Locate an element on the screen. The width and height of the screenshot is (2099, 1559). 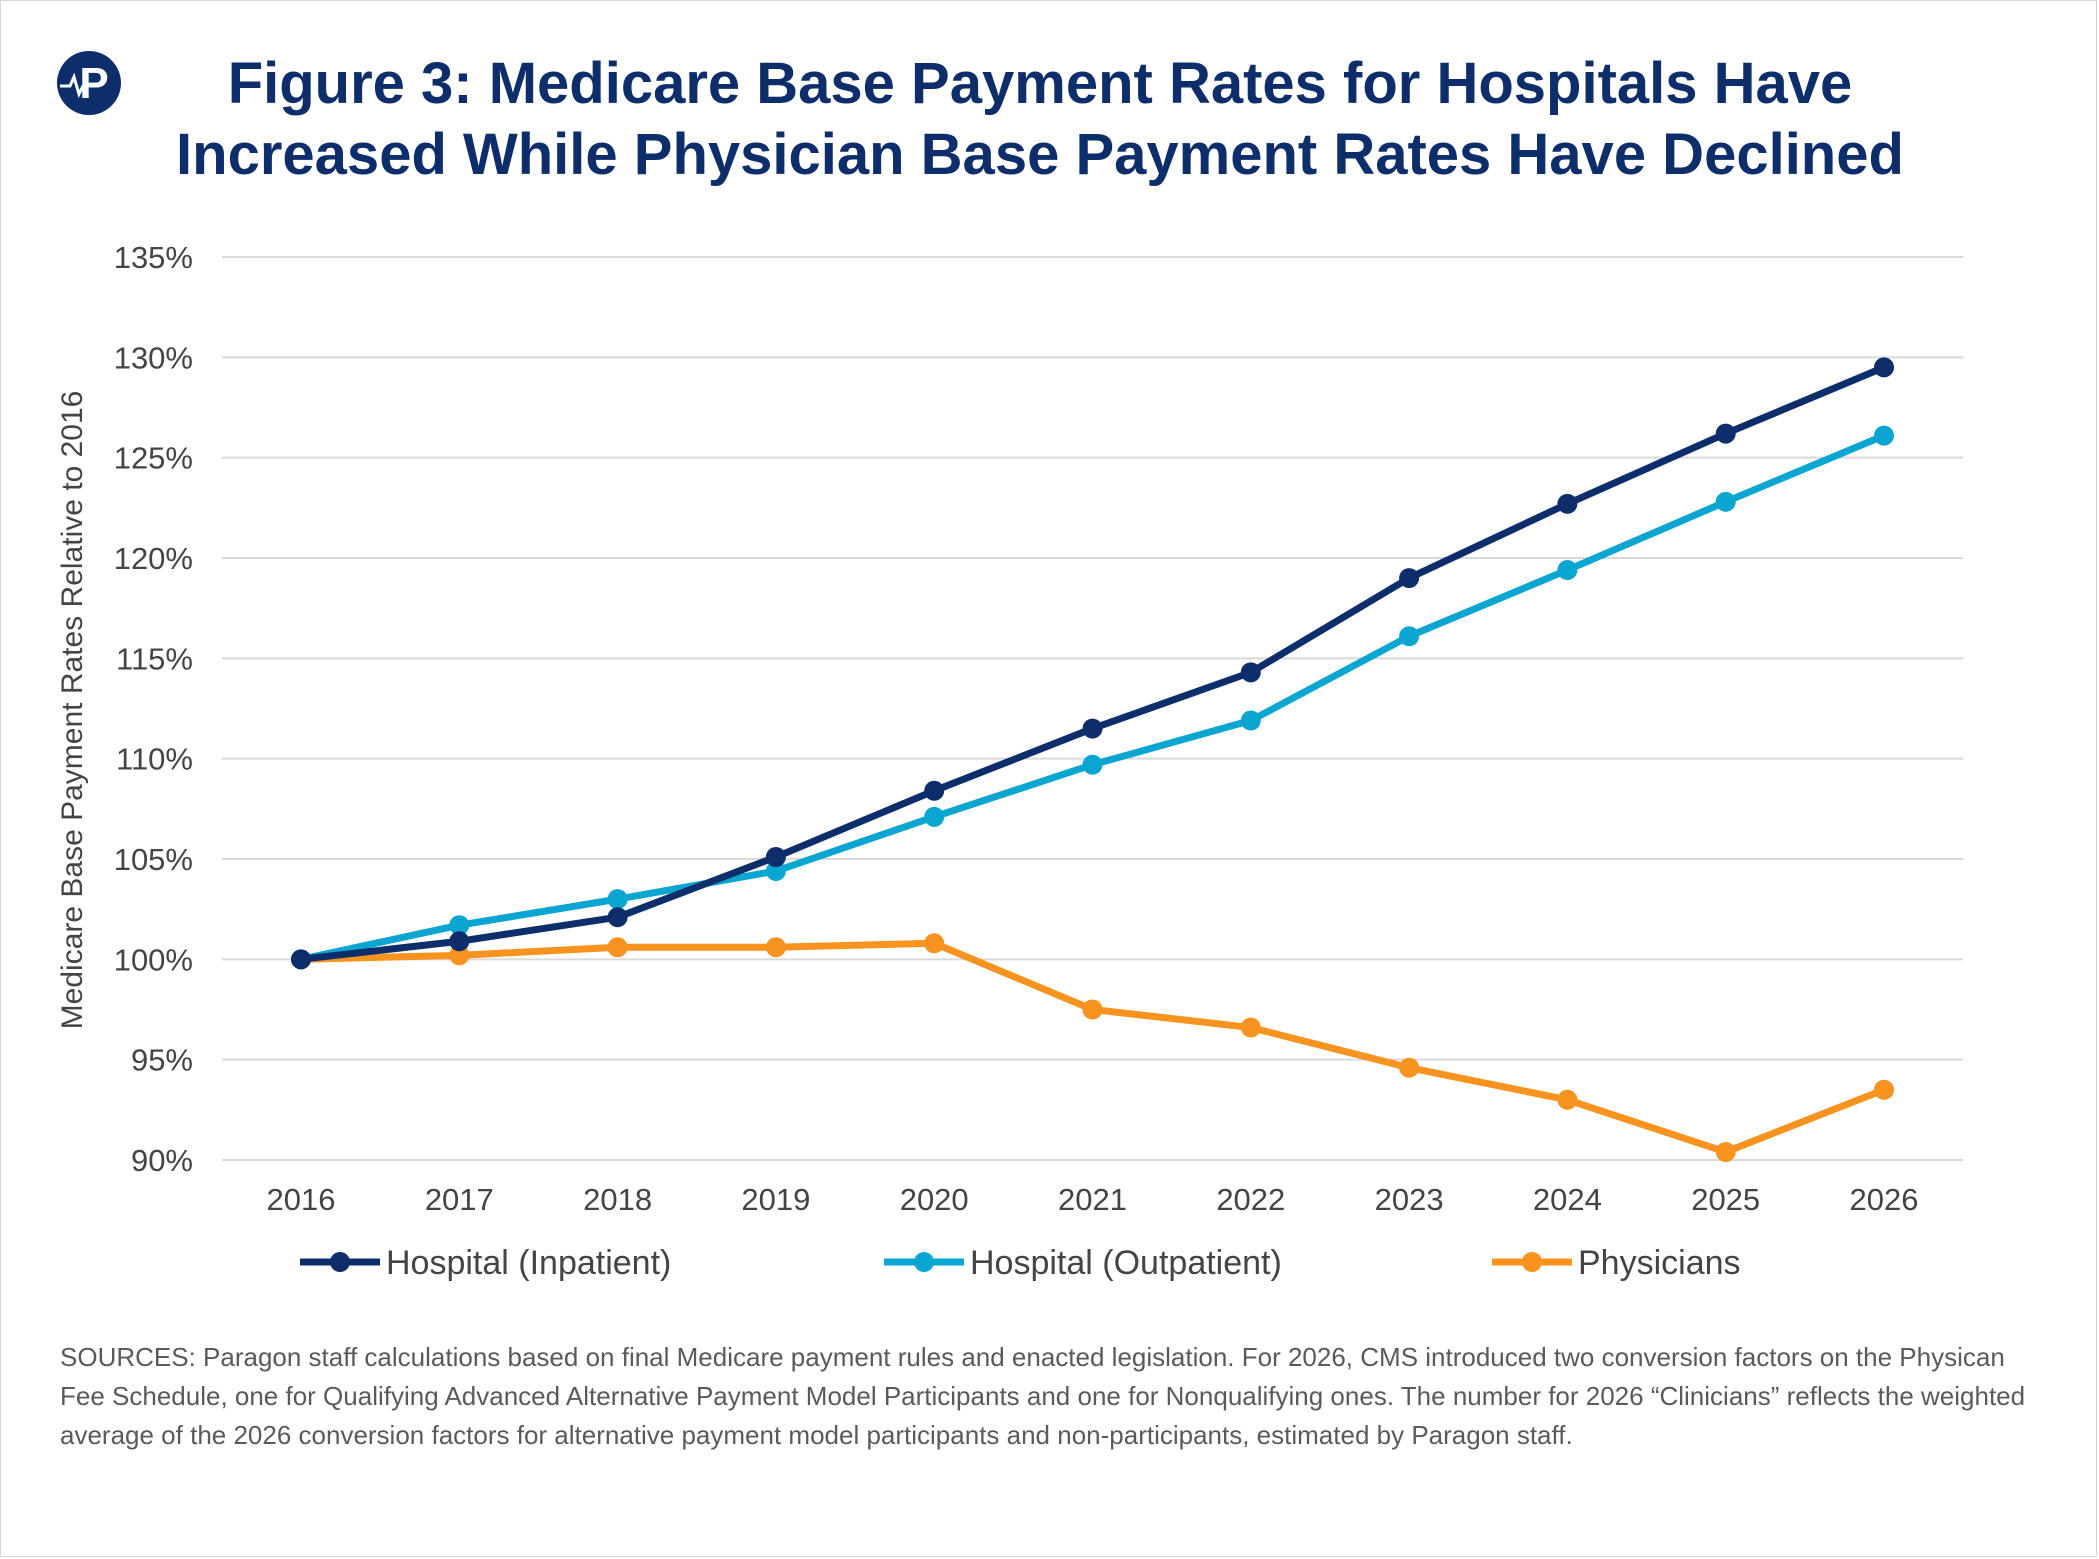
x-tick-label: 2024 is located at coordinates (1567, 1199).